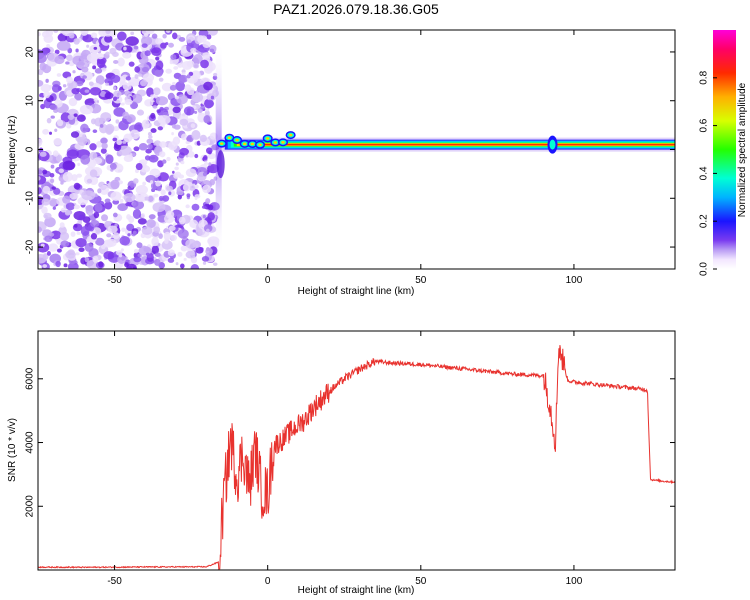 This screenshot has width=750, height=600. What do you see at coordinates (742, 149) in the screenshot?
I see `colorbar-label: Normalized spectral amplitude` at bounding box center [742, 149].